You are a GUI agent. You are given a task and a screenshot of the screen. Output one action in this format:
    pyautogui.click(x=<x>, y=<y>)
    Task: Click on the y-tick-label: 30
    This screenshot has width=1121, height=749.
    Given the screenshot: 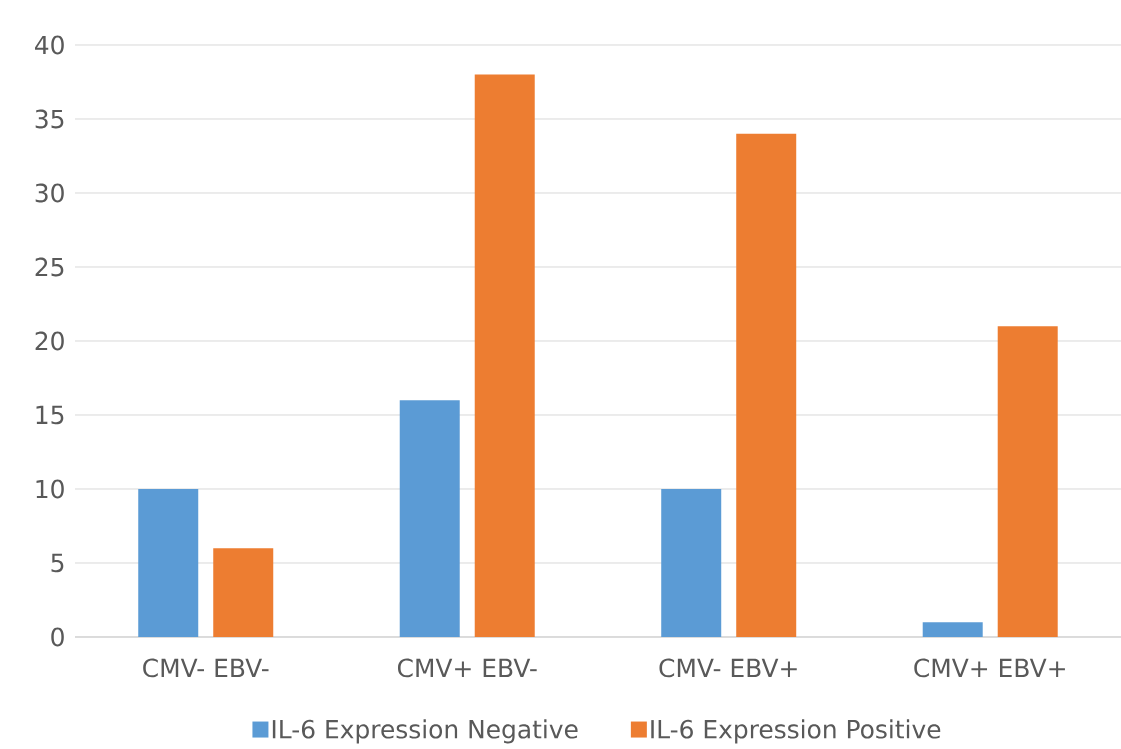 What is the action you would take?
    pyautogui.click(x=49, y=193)
    